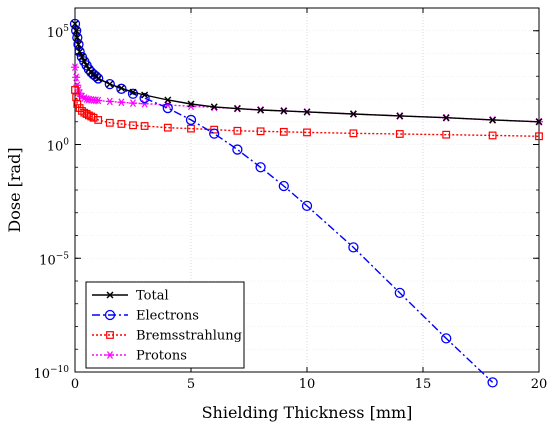 This screenshot has width=550, height=427. What do you see at coordinates (54, 259) in the screenshot?
I see `y-tick-label: 10⁻⁵` at bounding box center [54, 259].